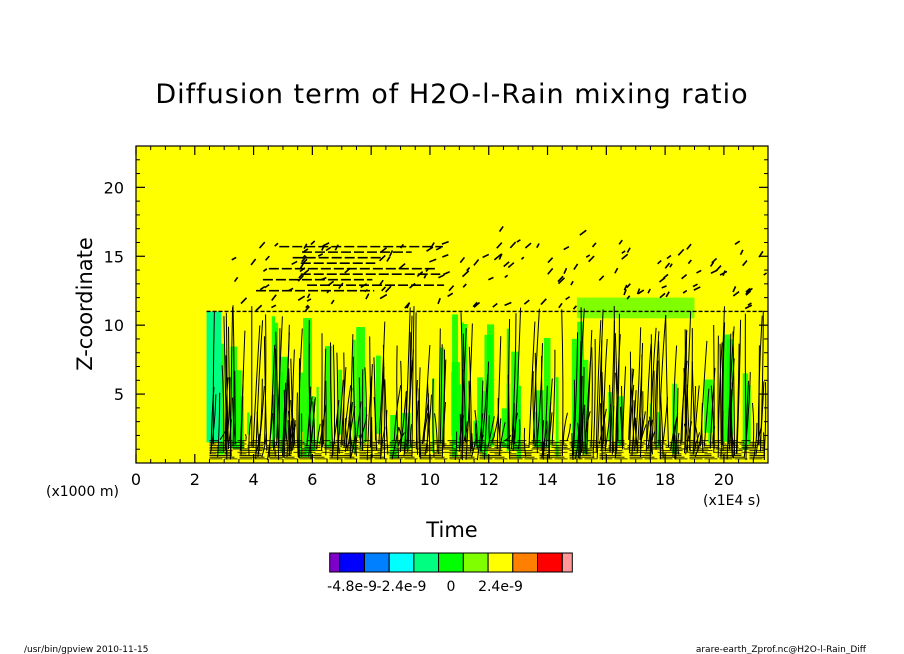  I want to click on y-unit-label: (x1000 m), so click(82, 492).